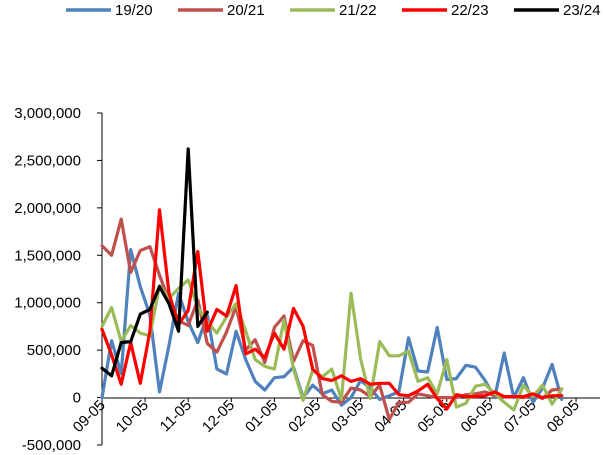 The image size is (605, 455). Describe the element at coordinates (358, 10) in the screenshot. I see `legend-label-21-22: 21/22` at that location.